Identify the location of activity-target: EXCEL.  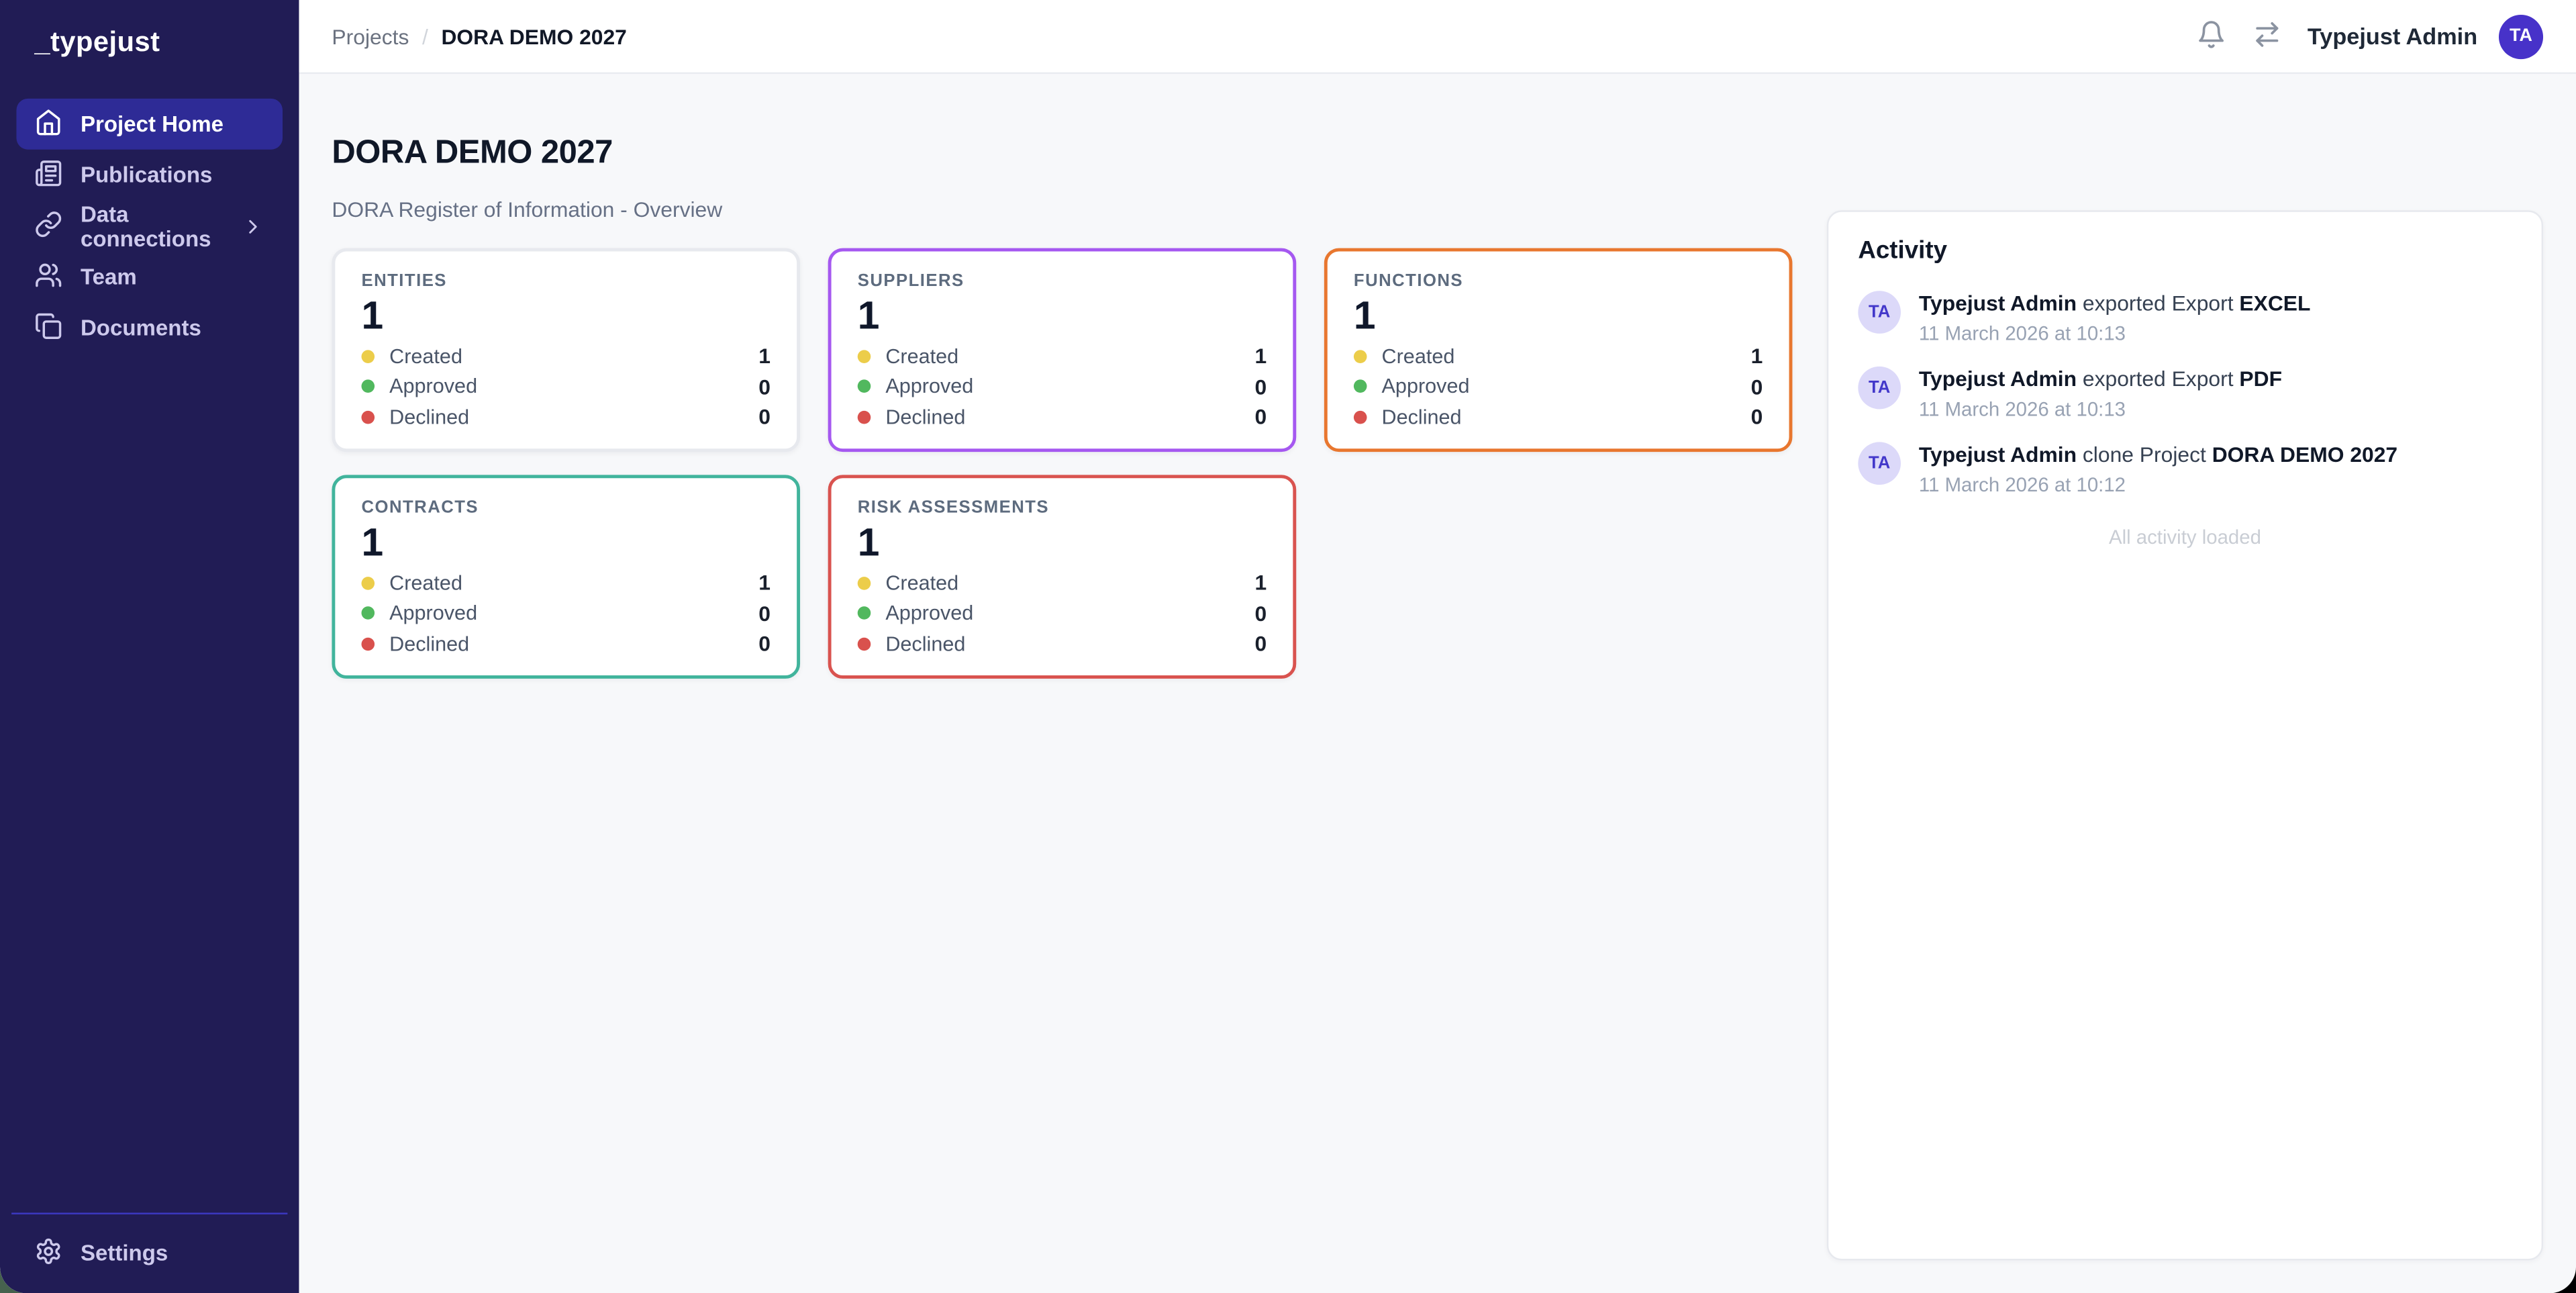
(2275, 304).